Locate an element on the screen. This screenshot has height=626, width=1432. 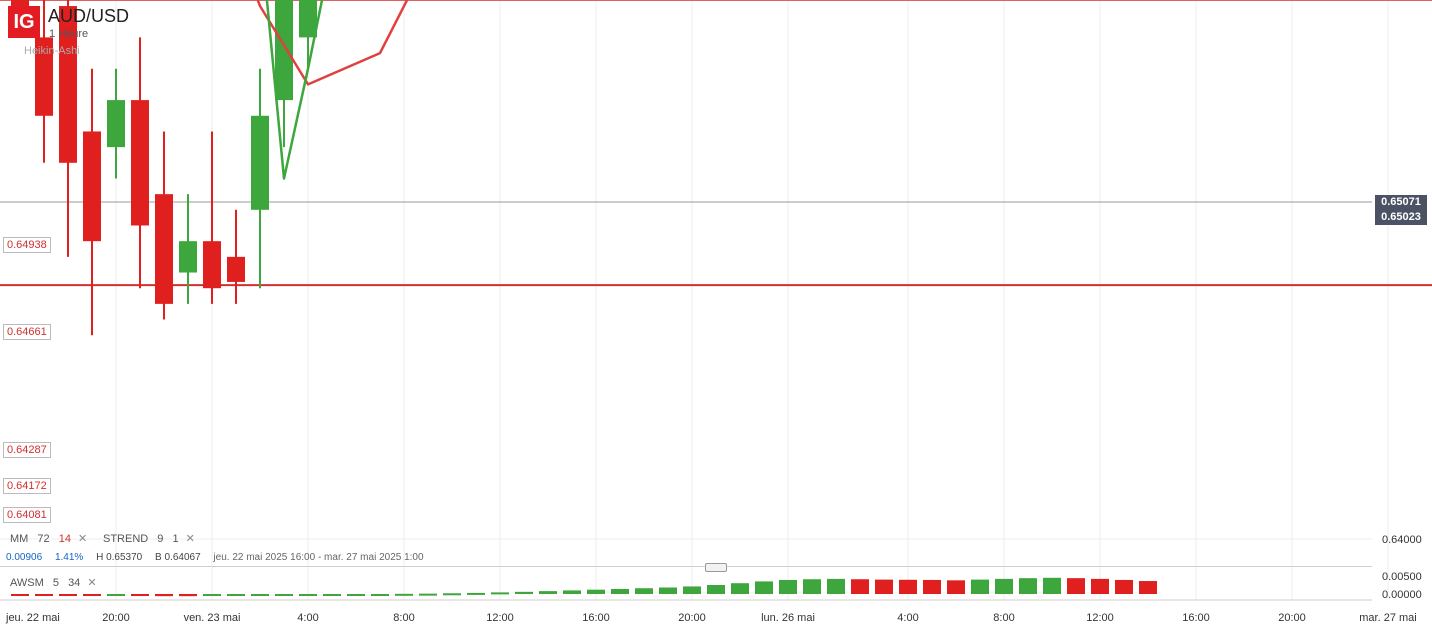
low-value: 0.64067 is located at coordinates (182, 557).